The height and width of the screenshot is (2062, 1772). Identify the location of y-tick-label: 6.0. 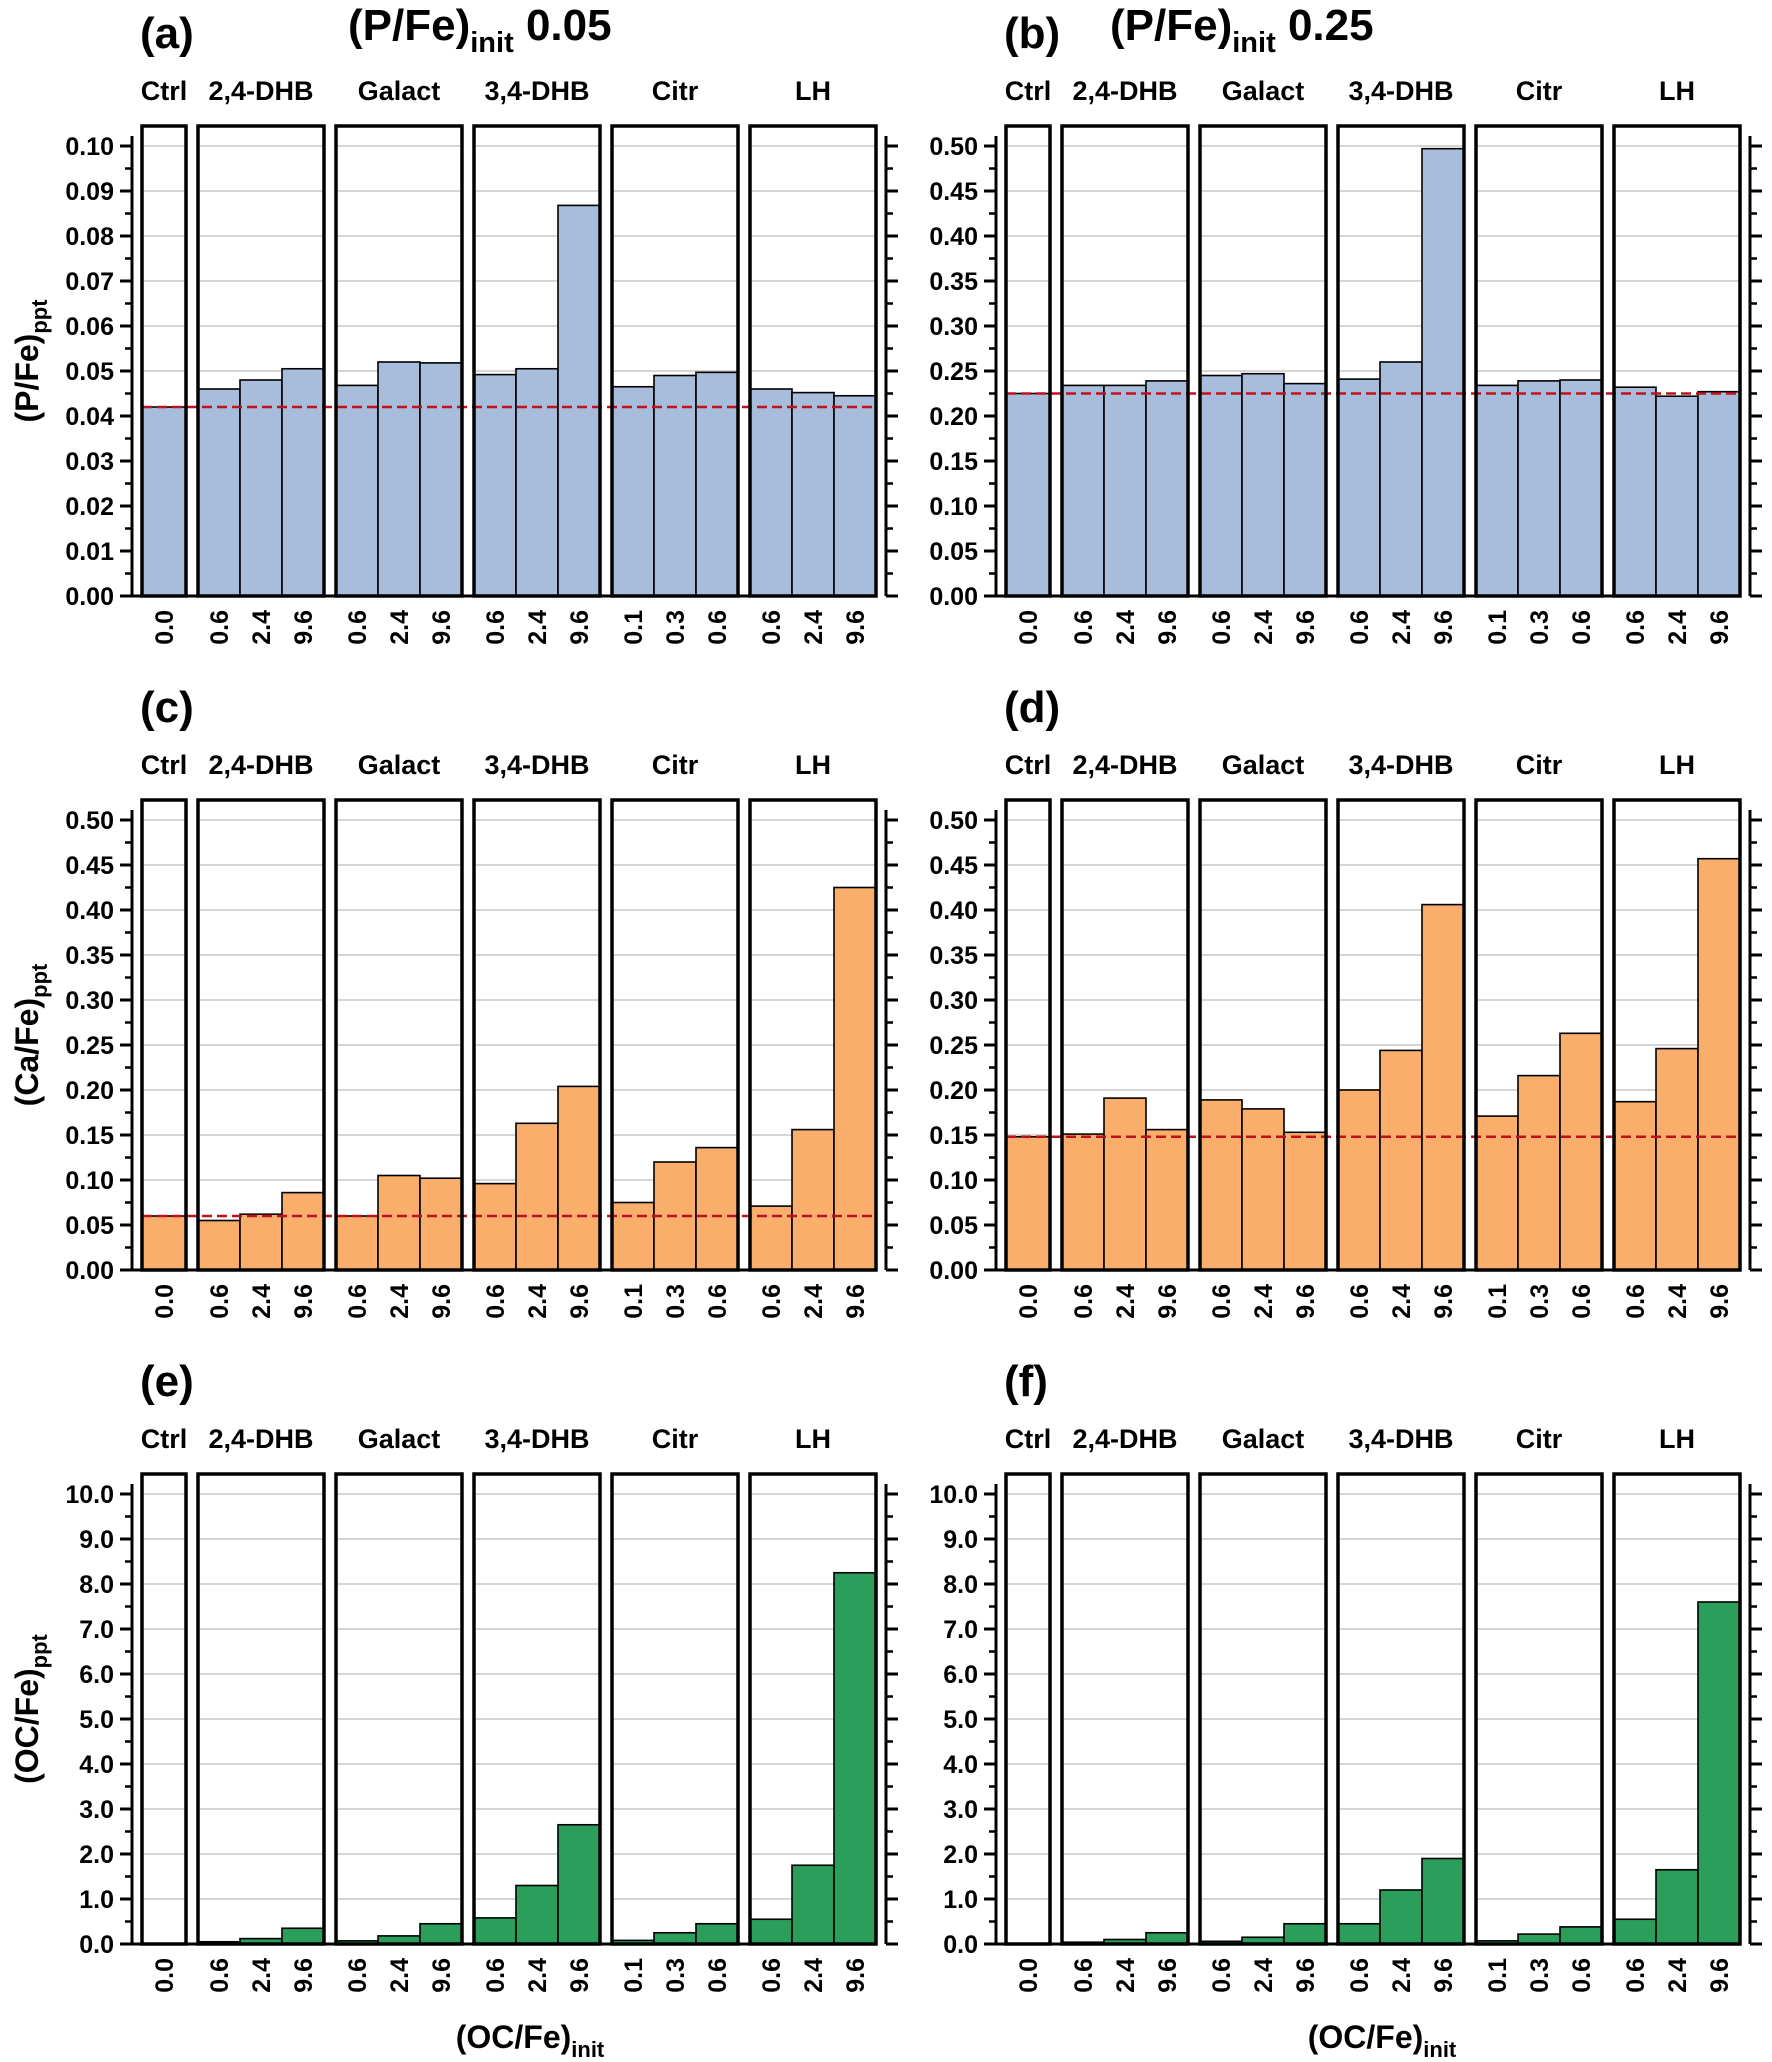
(960, 1675).